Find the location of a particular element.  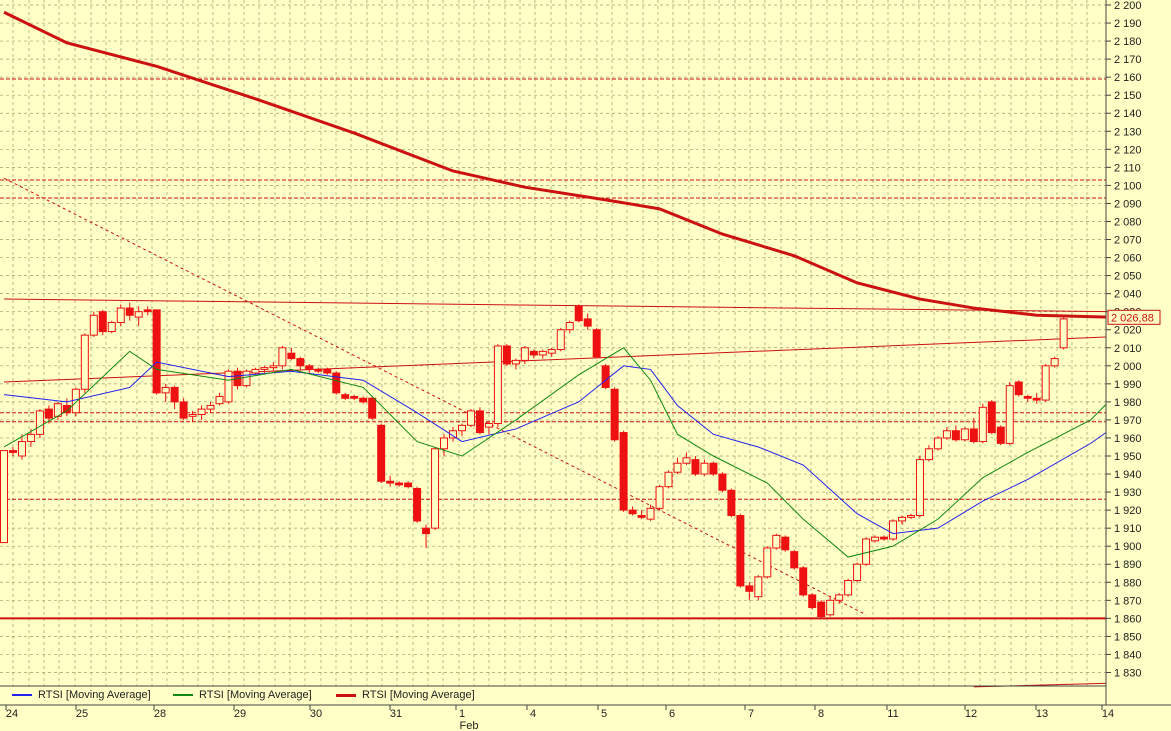

y-axis-tick-label: 2 190 is located at coordinates (1128, 24).